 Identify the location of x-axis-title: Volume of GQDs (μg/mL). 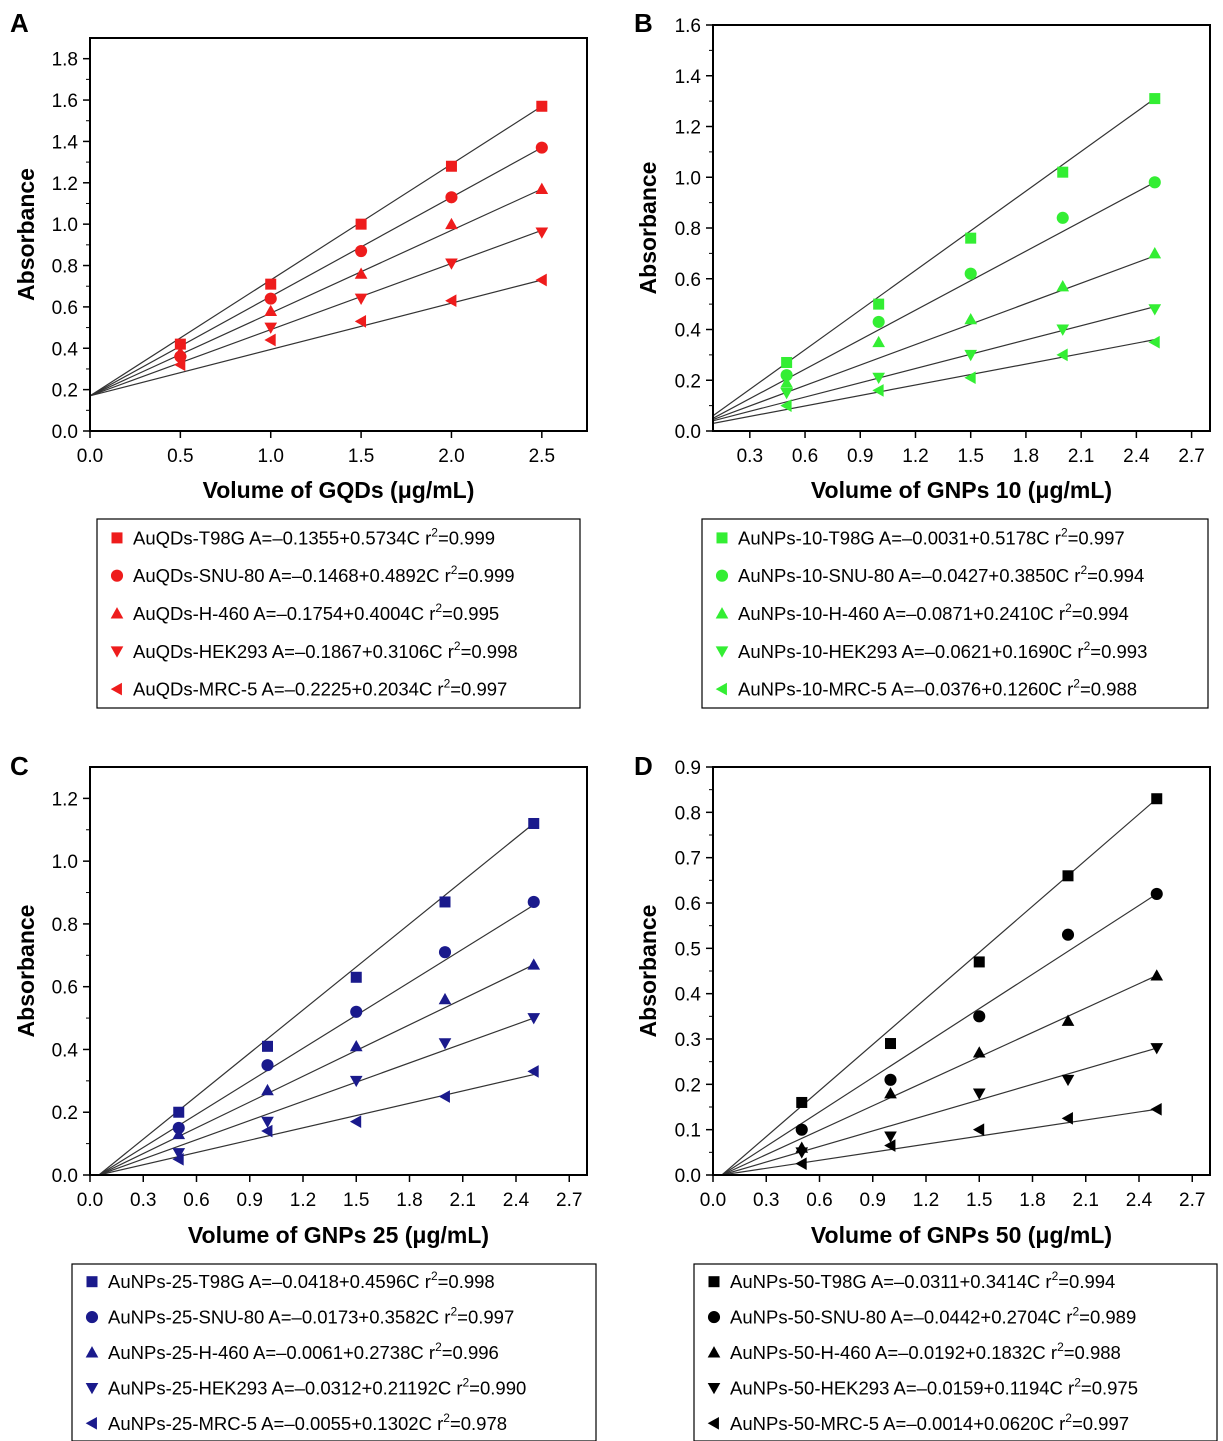
(339, 490).